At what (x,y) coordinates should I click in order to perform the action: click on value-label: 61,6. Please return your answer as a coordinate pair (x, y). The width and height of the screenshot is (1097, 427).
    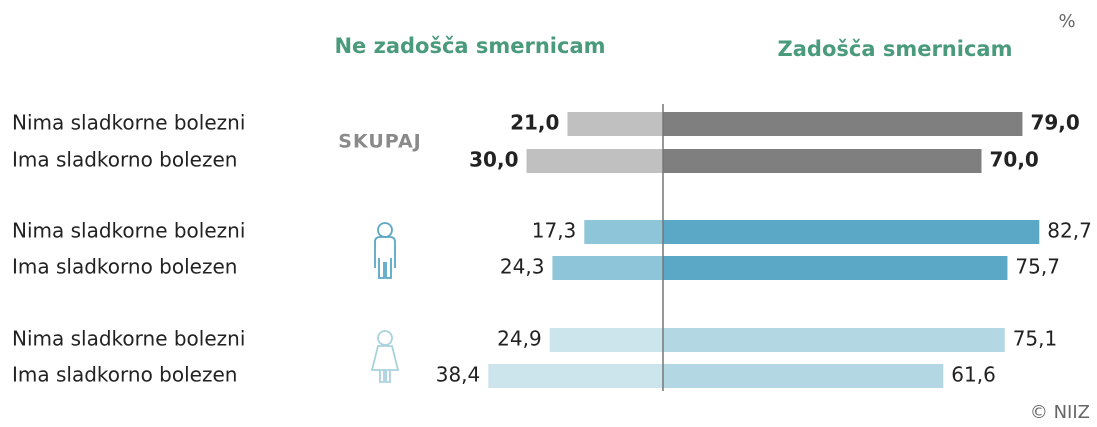
    Looking at the image, I should click on (973, 375).